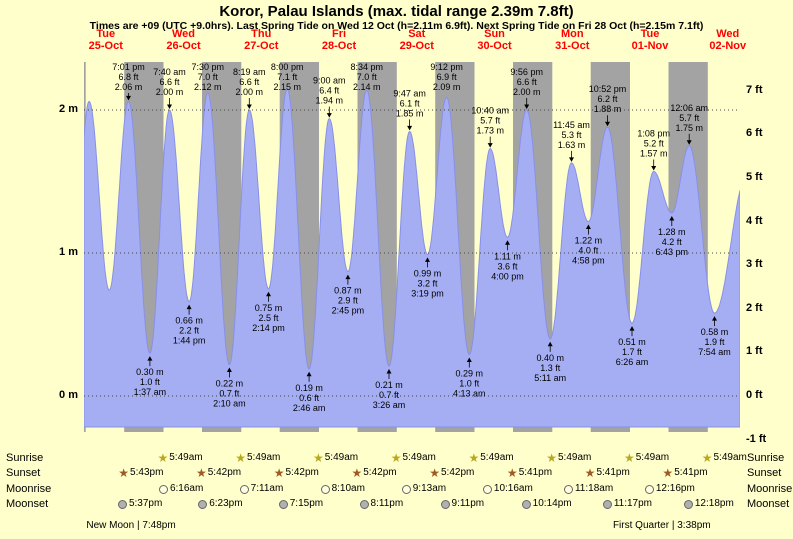 Image resolution: width=793 pixels, height=539 pixels. Describe the element at coordinates (654, 144) in the screenshot. I see `tide-extreme-annotation: 5.2 ft` at that location.